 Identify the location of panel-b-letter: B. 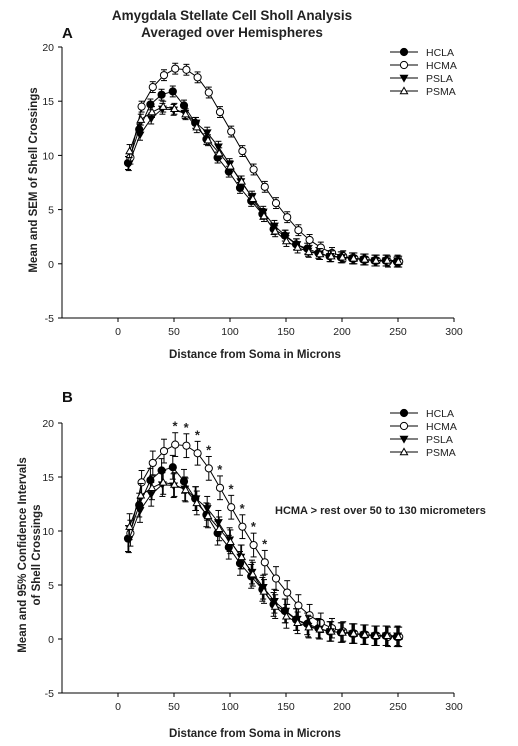
(67, 397).